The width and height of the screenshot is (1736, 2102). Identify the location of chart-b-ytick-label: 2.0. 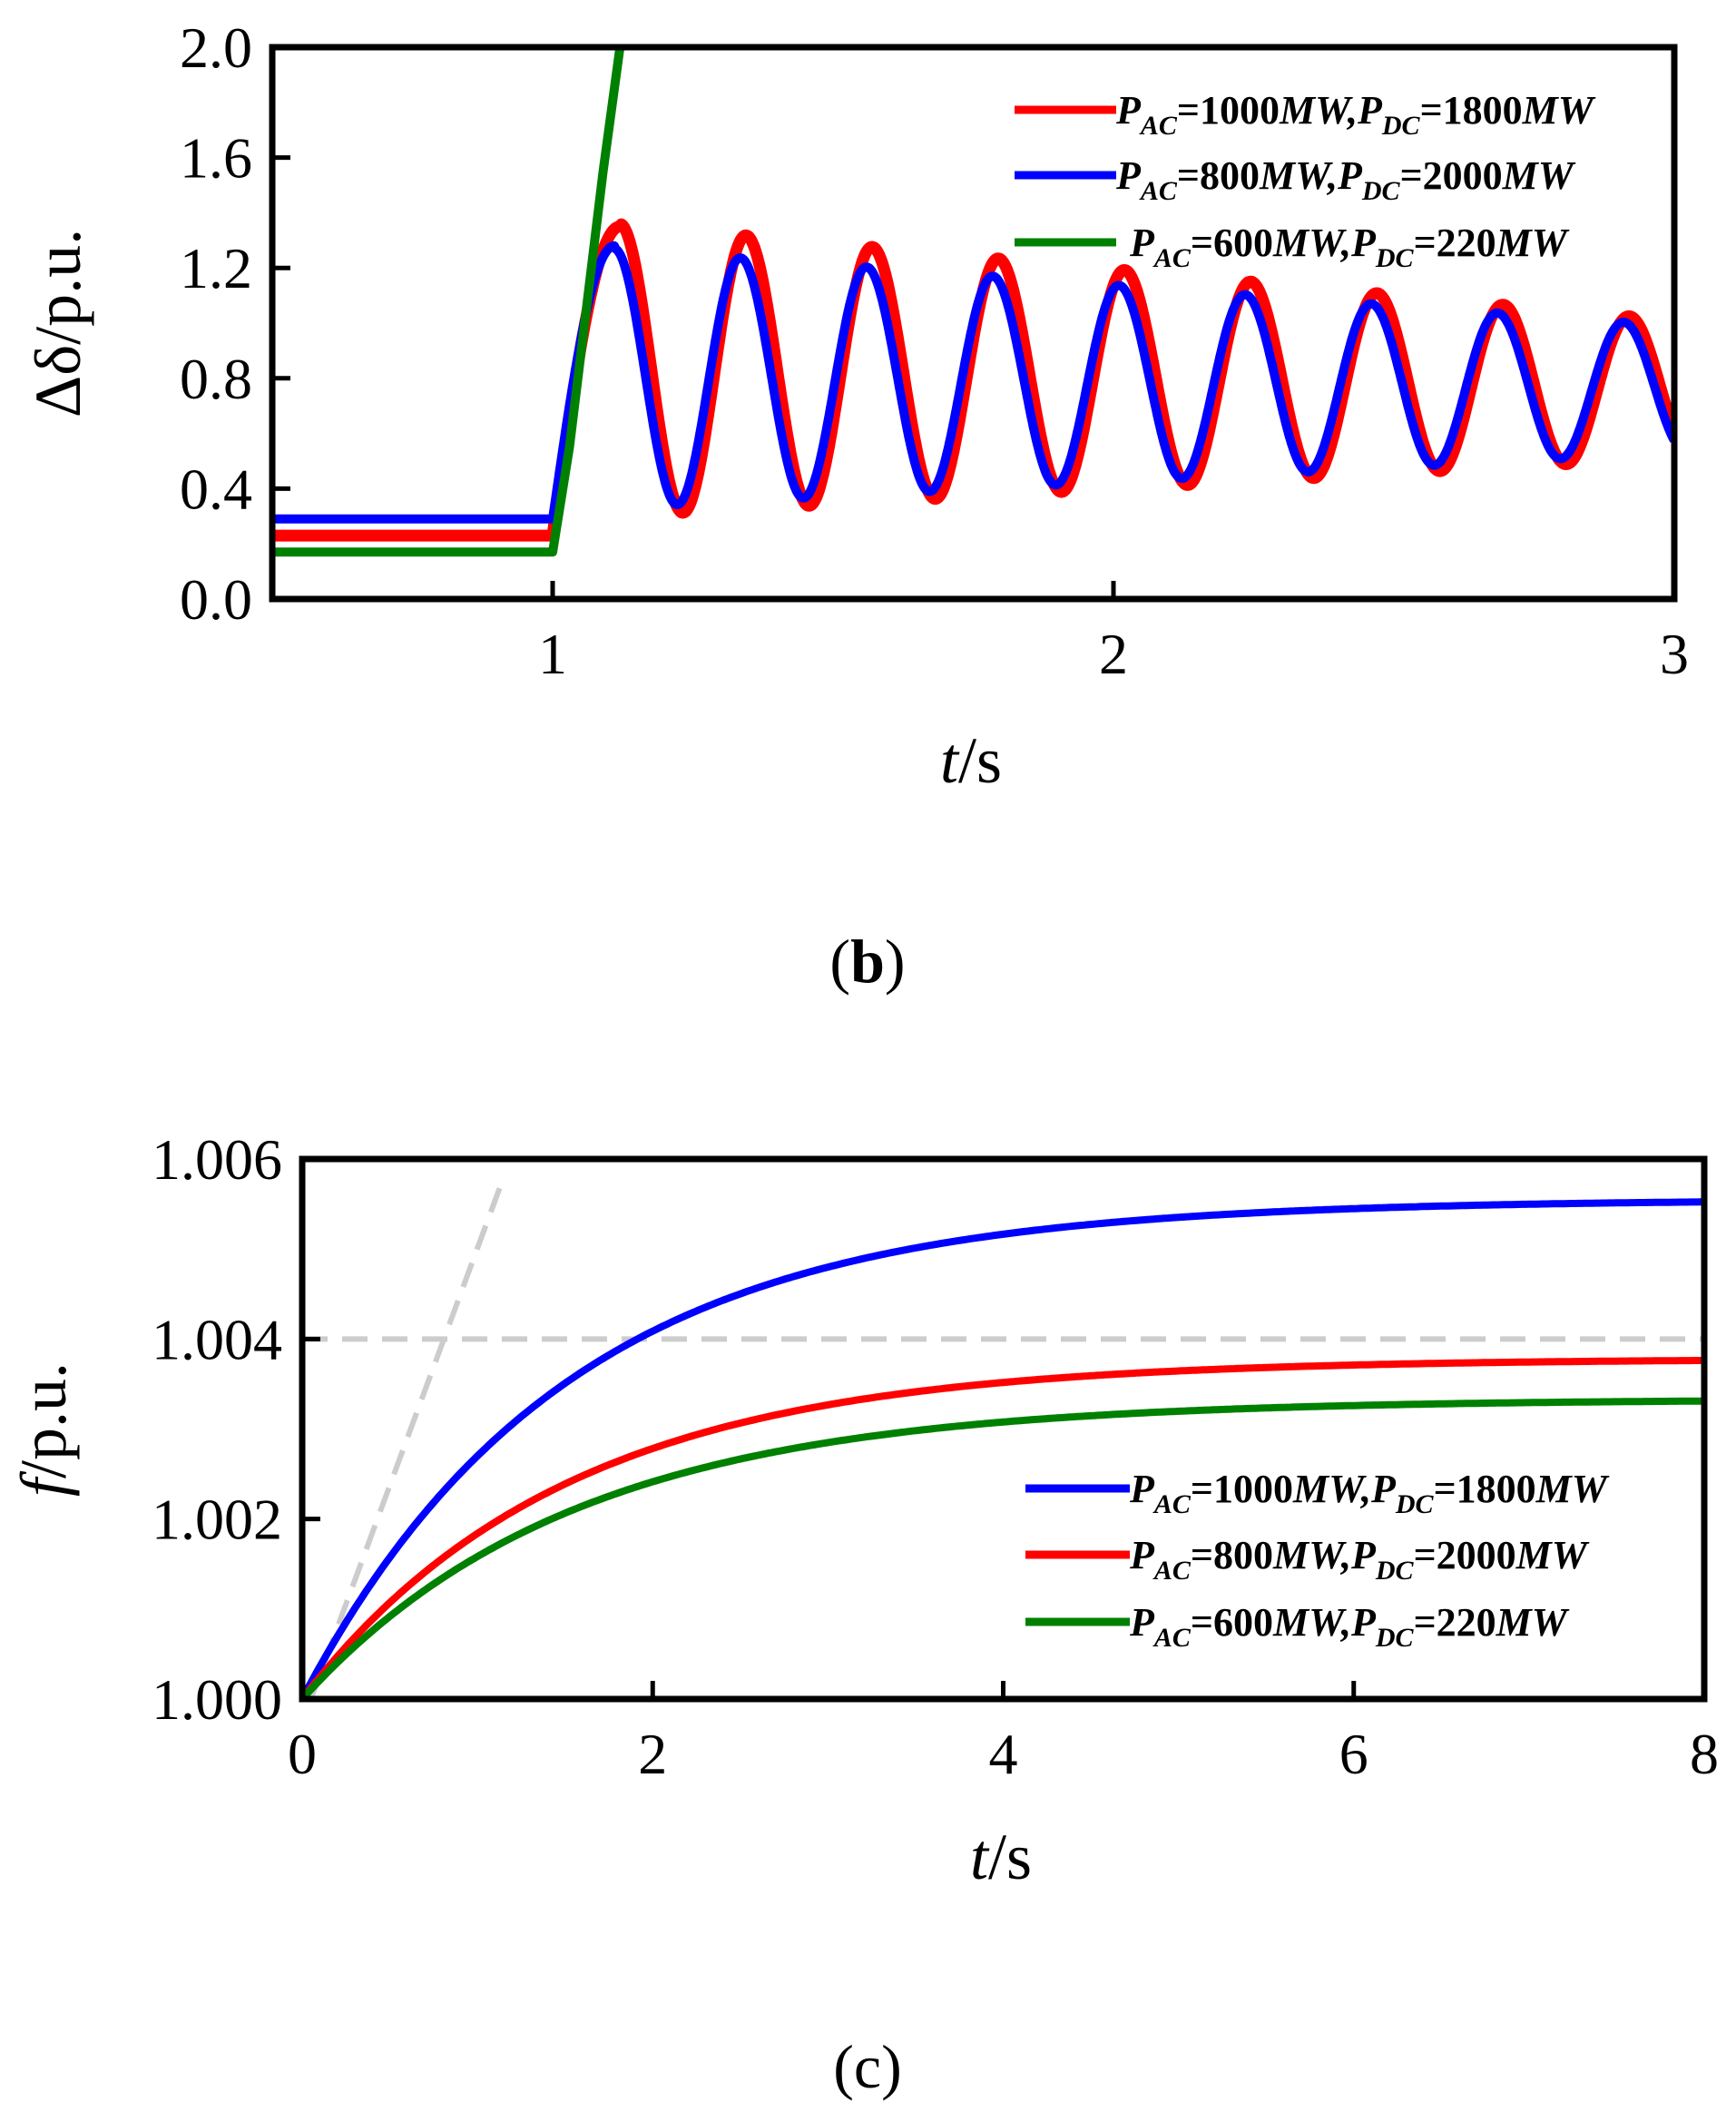
(216, 47).